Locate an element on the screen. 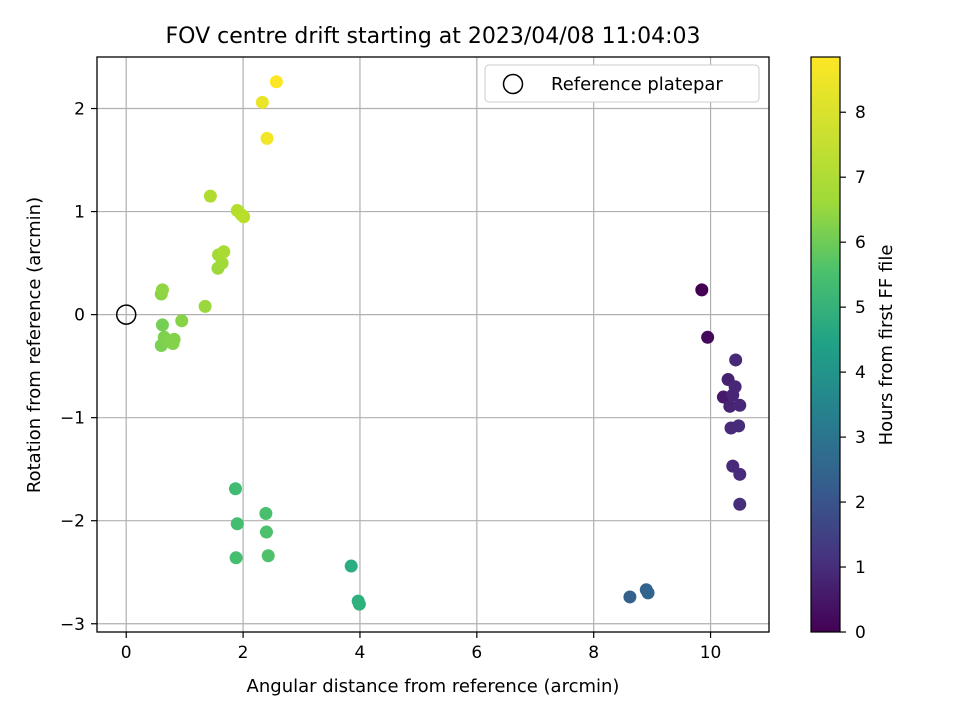 This screenshot has width=960, height=720. colorbar-tick-label: 0 is located at coordinates (860, 633).